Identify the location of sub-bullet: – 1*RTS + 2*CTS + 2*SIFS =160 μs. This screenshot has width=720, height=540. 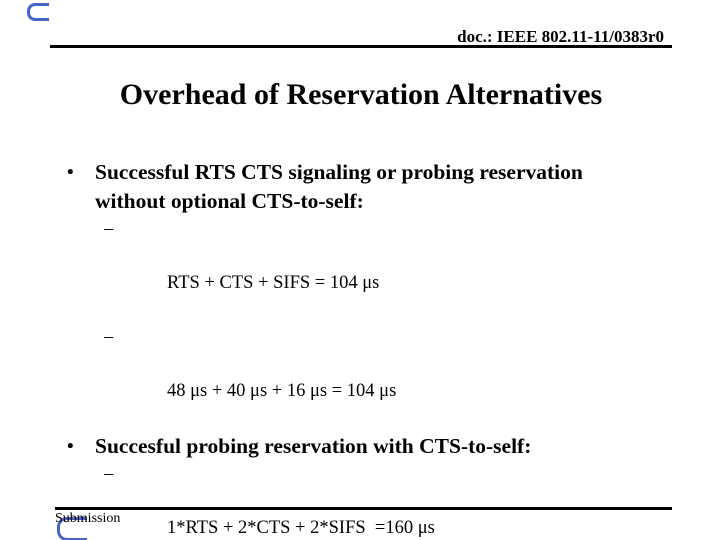
(360, 500).